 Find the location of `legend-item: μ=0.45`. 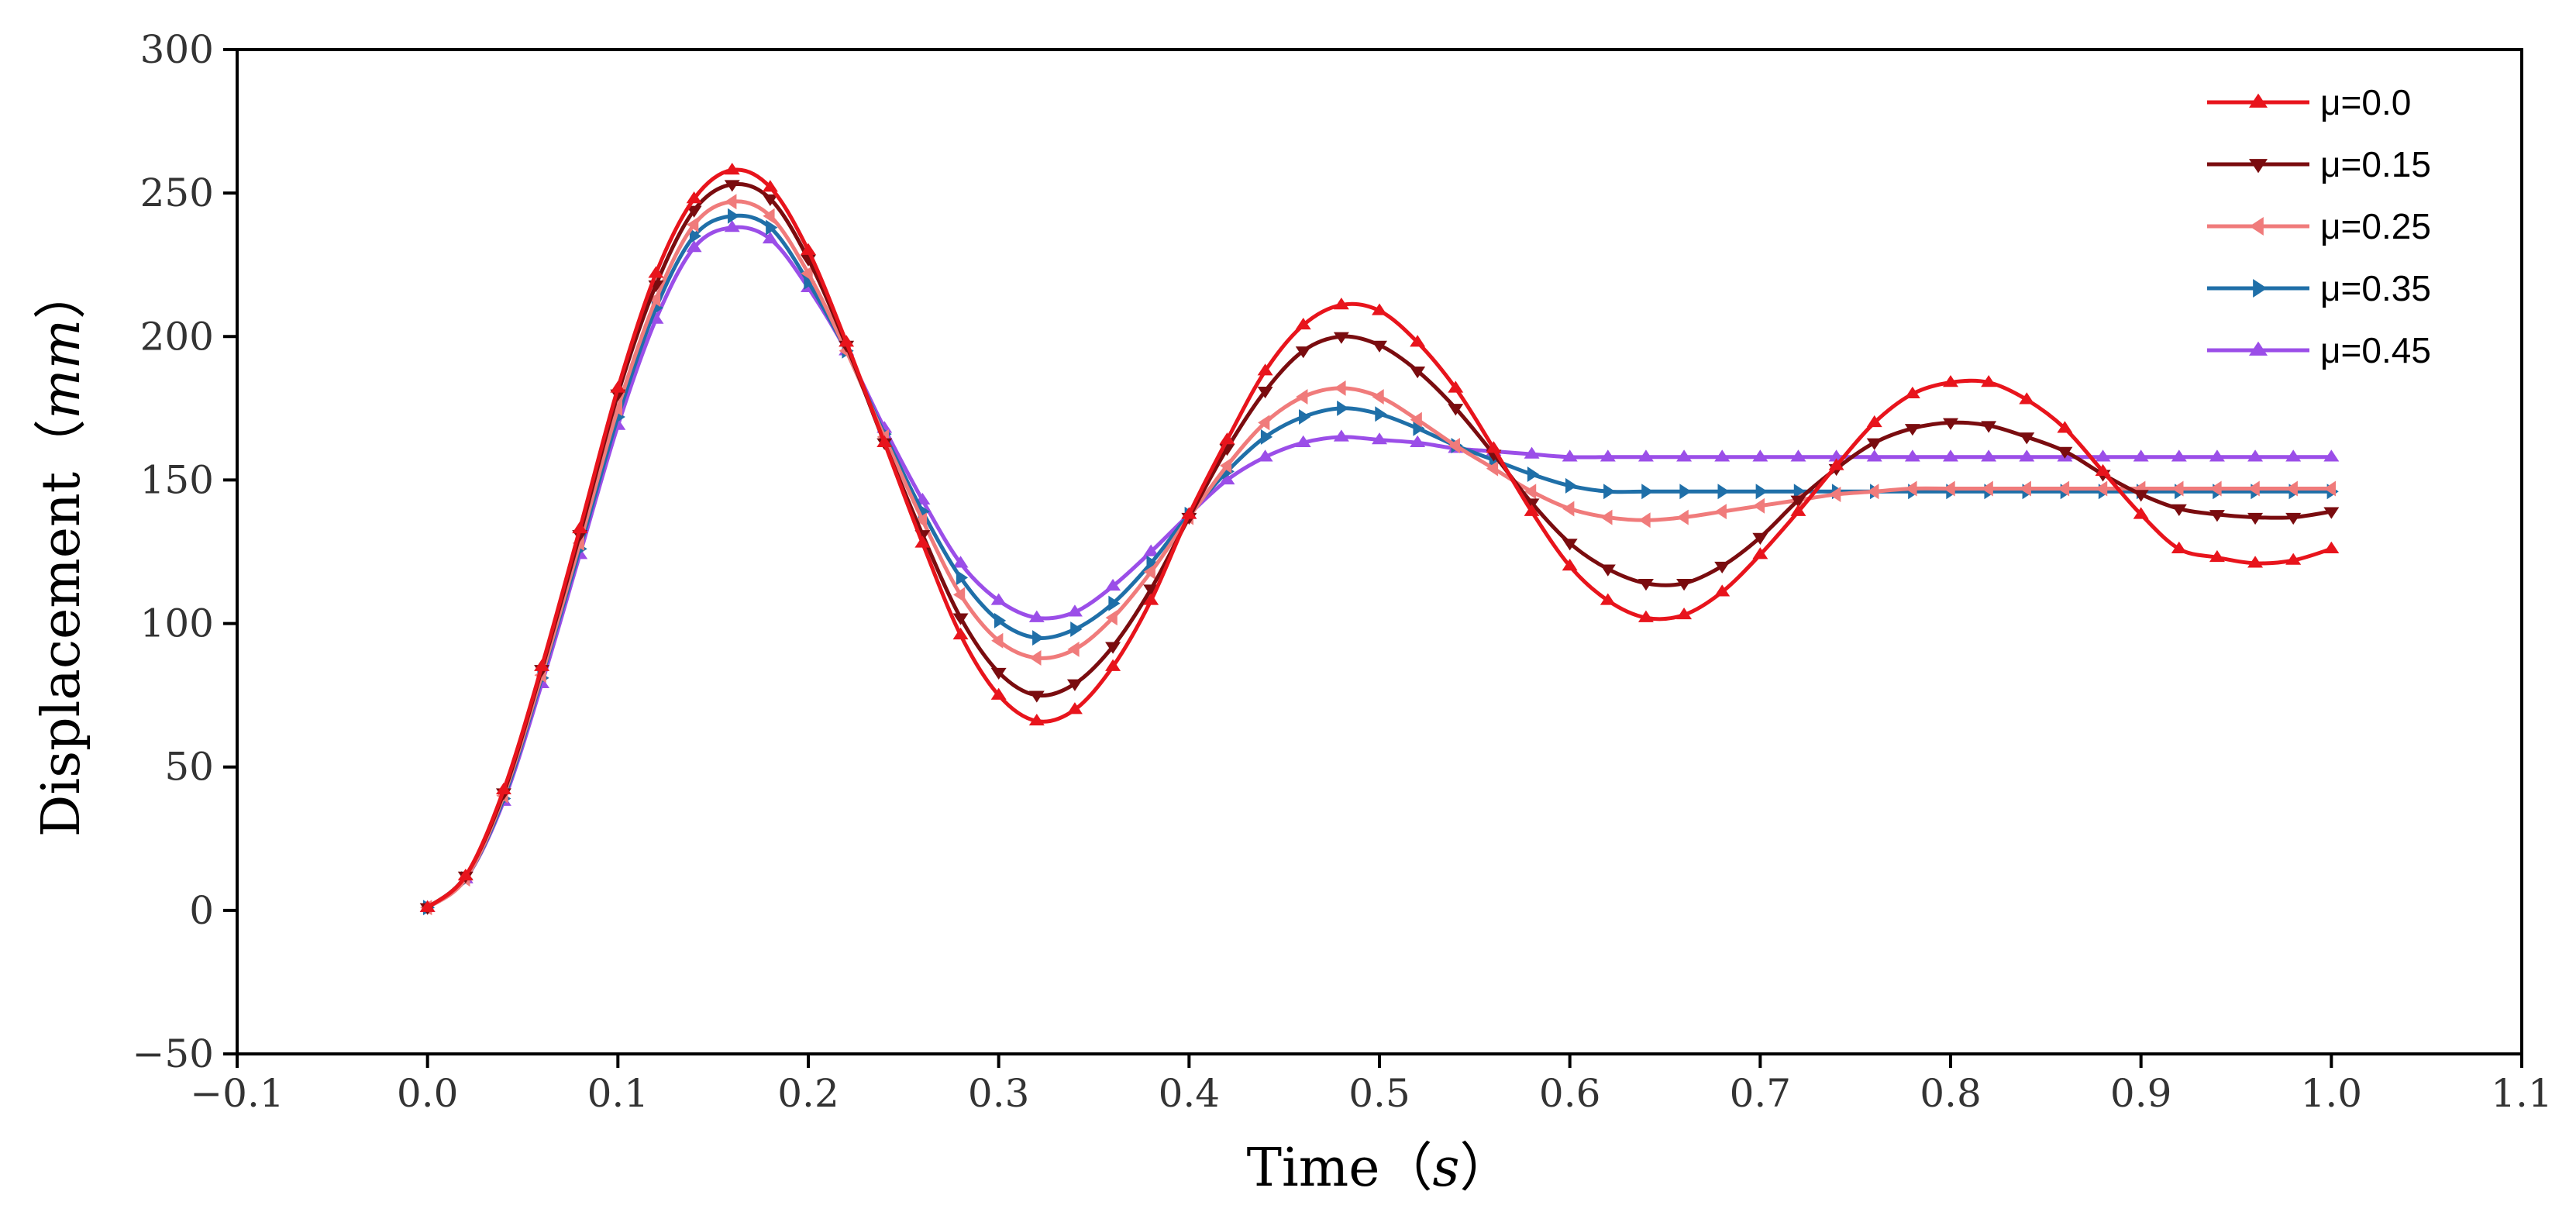

legend-item: μ=0.45 is located at coordinates (2319, 350).